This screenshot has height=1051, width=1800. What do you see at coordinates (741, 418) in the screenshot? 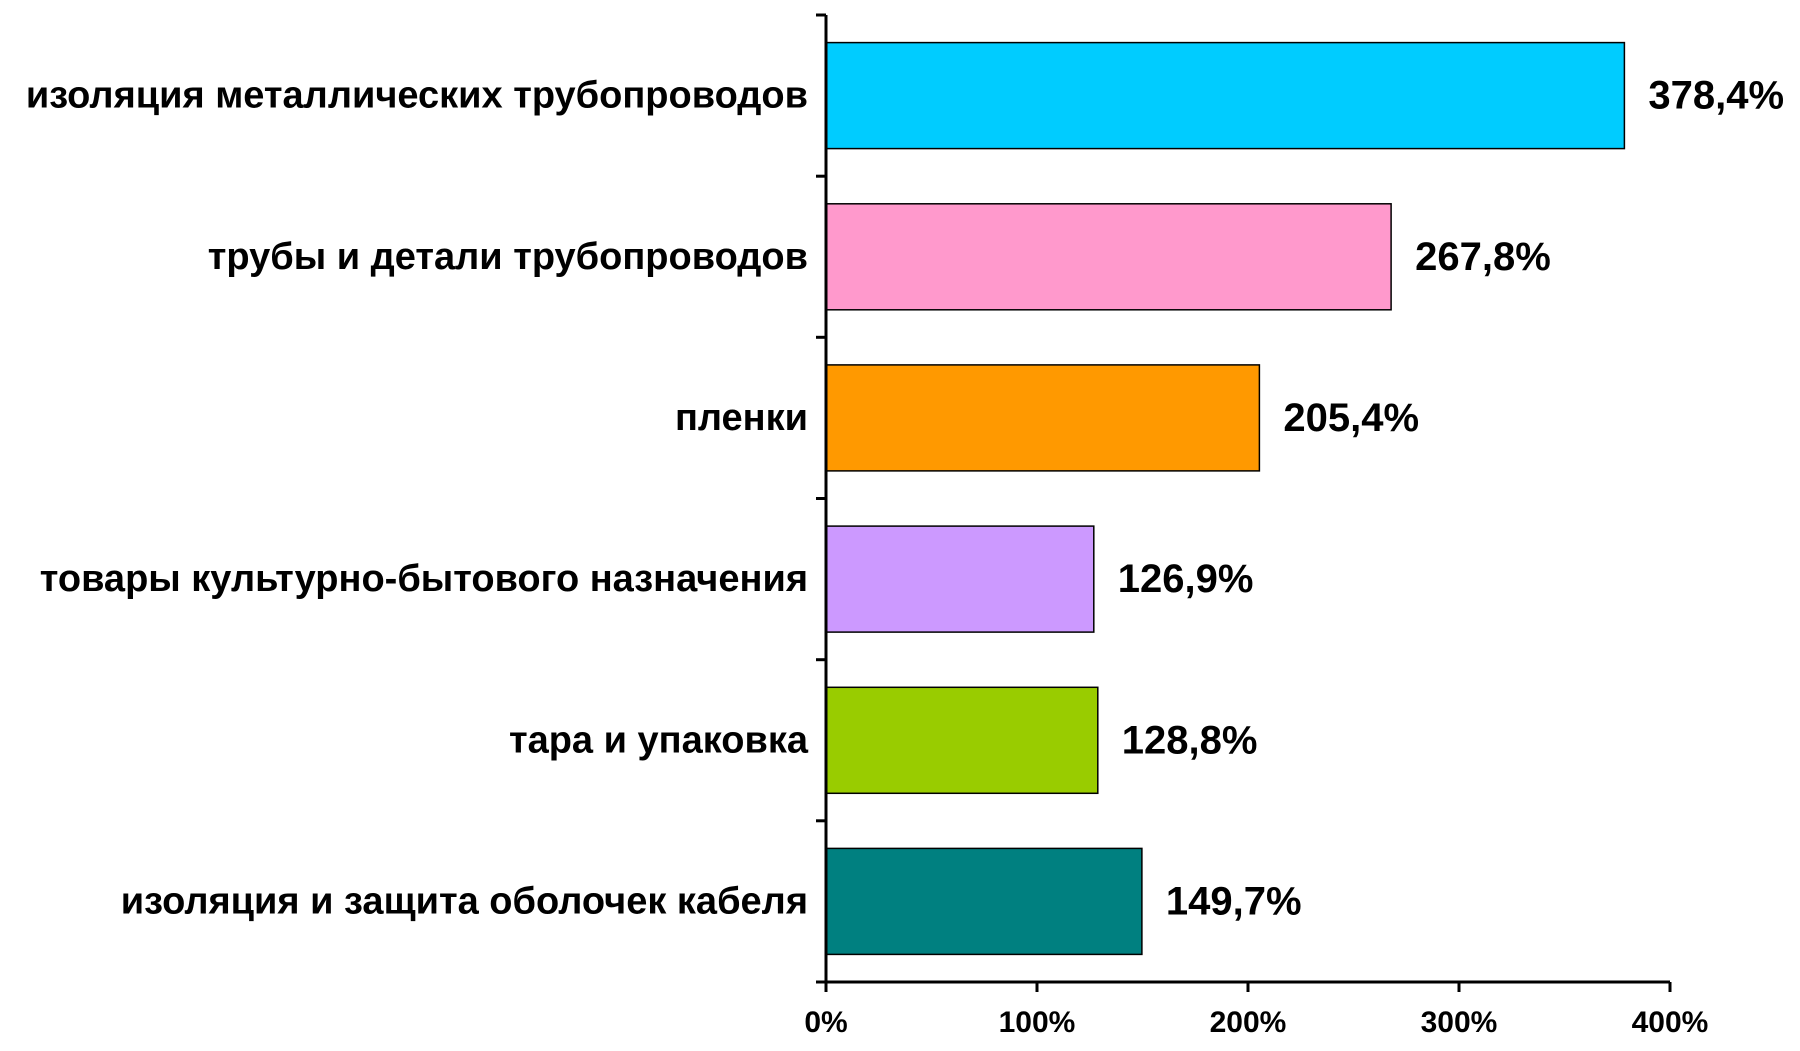
I see `category-label-3: пленки` at bounding box center [741, 418].